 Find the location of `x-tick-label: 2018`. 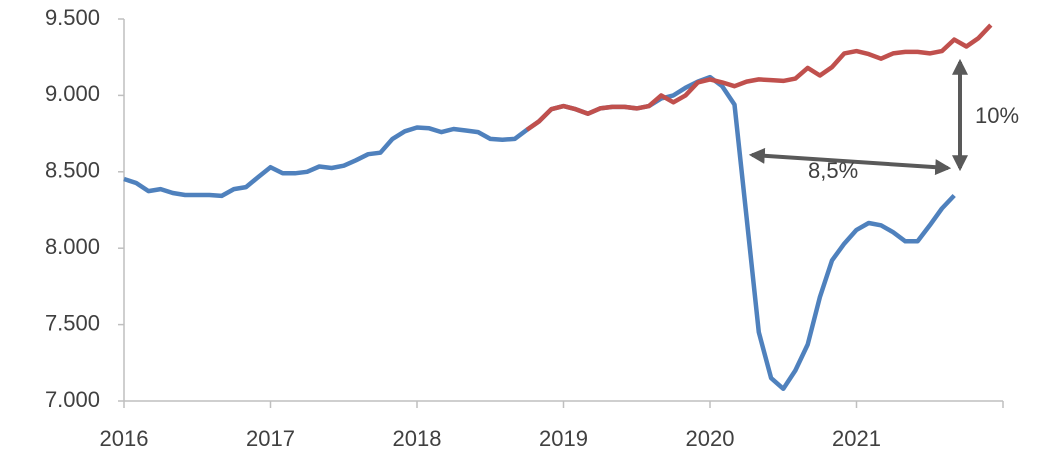

x-tick-label: 2018 is located at coordinates (417, 438).